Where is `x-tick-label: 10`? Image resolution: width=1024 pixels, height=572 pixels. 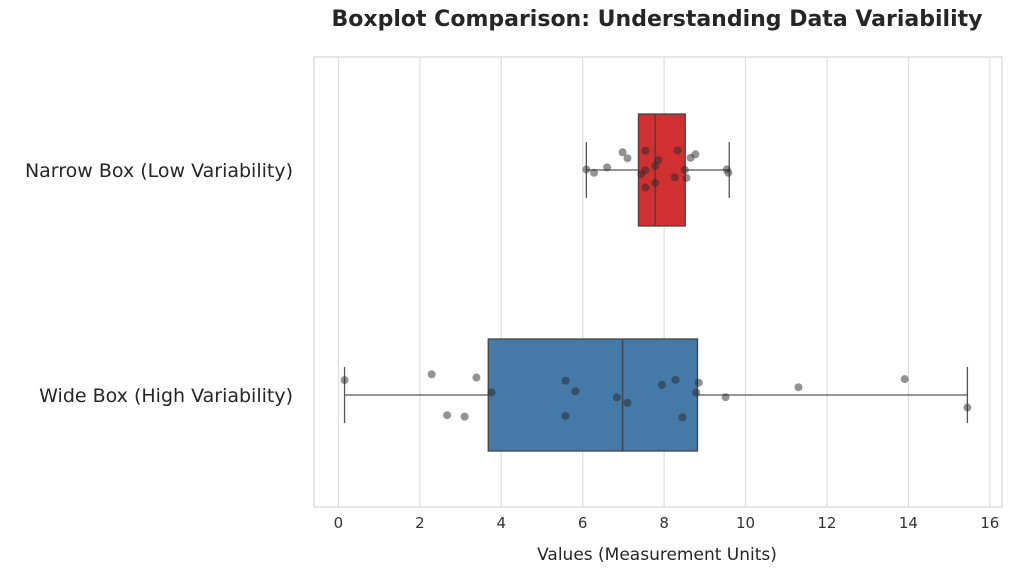 x-tick-label: 10 is located at coordinates (745, 523).